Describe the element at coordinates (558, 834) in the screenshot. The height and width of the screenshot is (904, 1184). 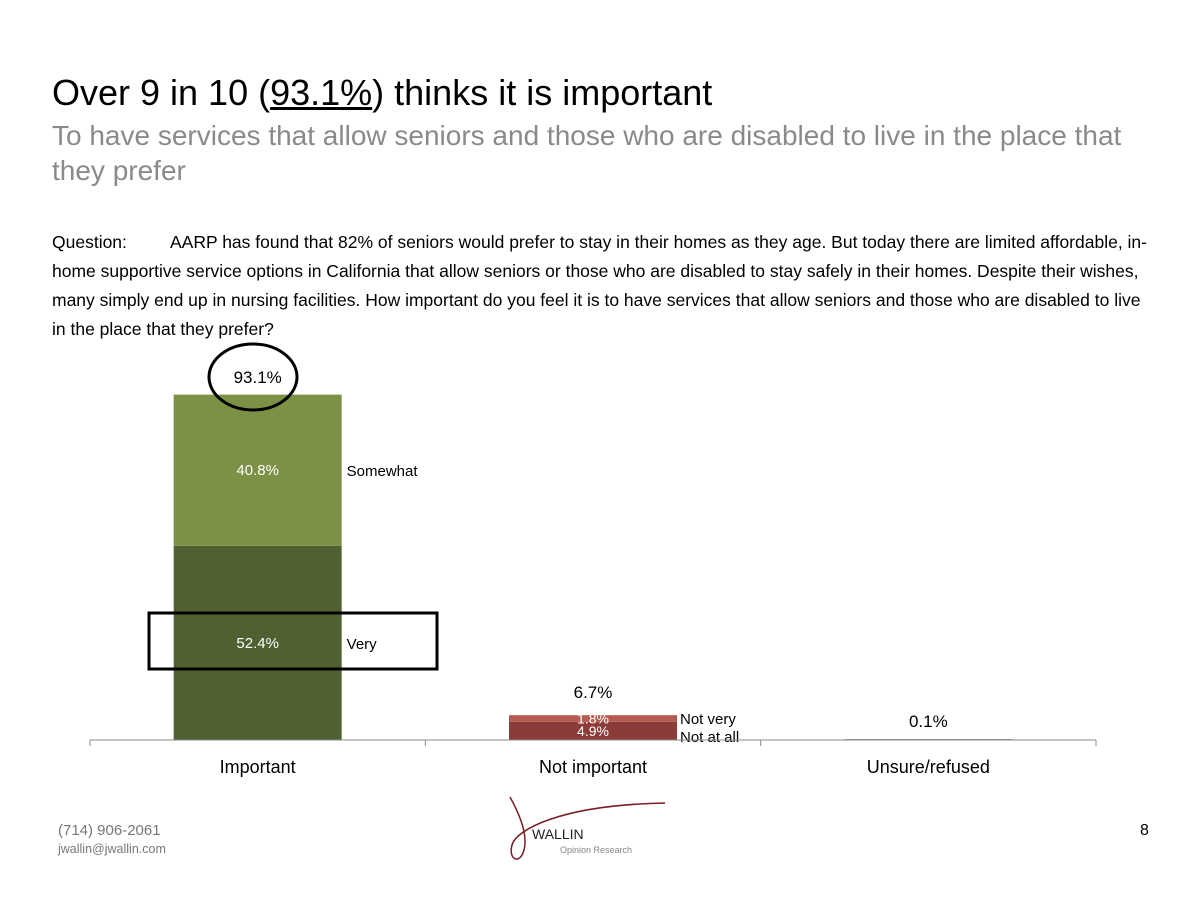
I see `logo-text: WALLIN` at that location.